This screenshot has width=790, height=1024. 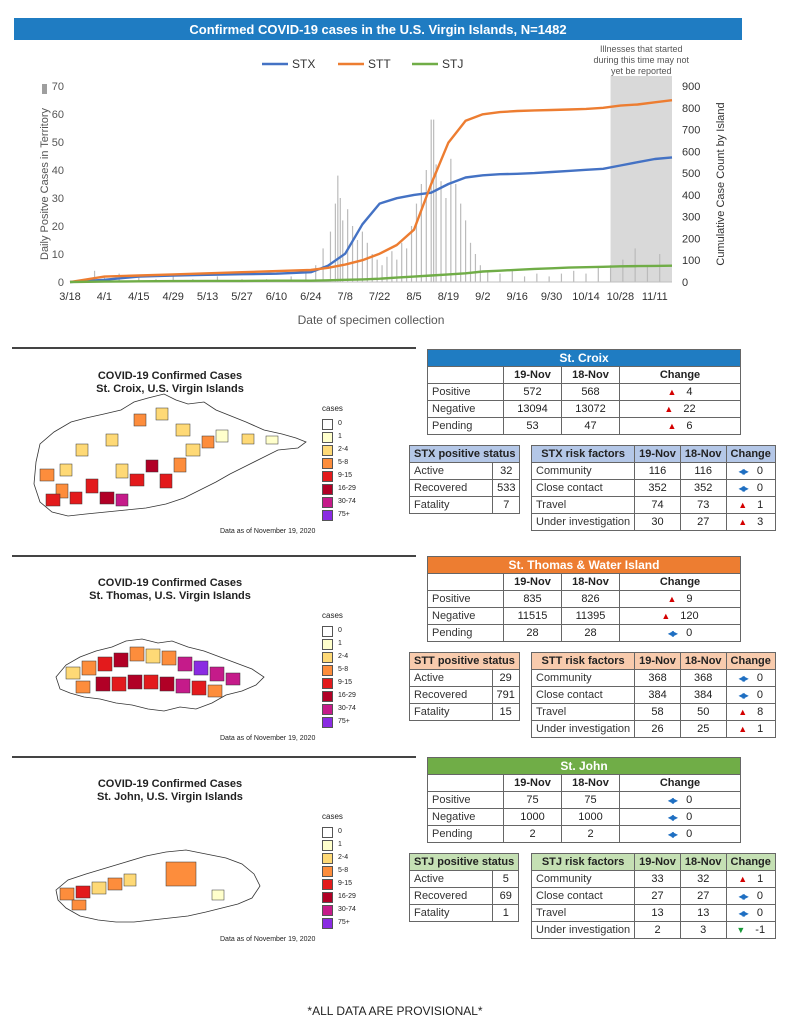 I want to click on change-value: 8, so click(x=760, y=712).